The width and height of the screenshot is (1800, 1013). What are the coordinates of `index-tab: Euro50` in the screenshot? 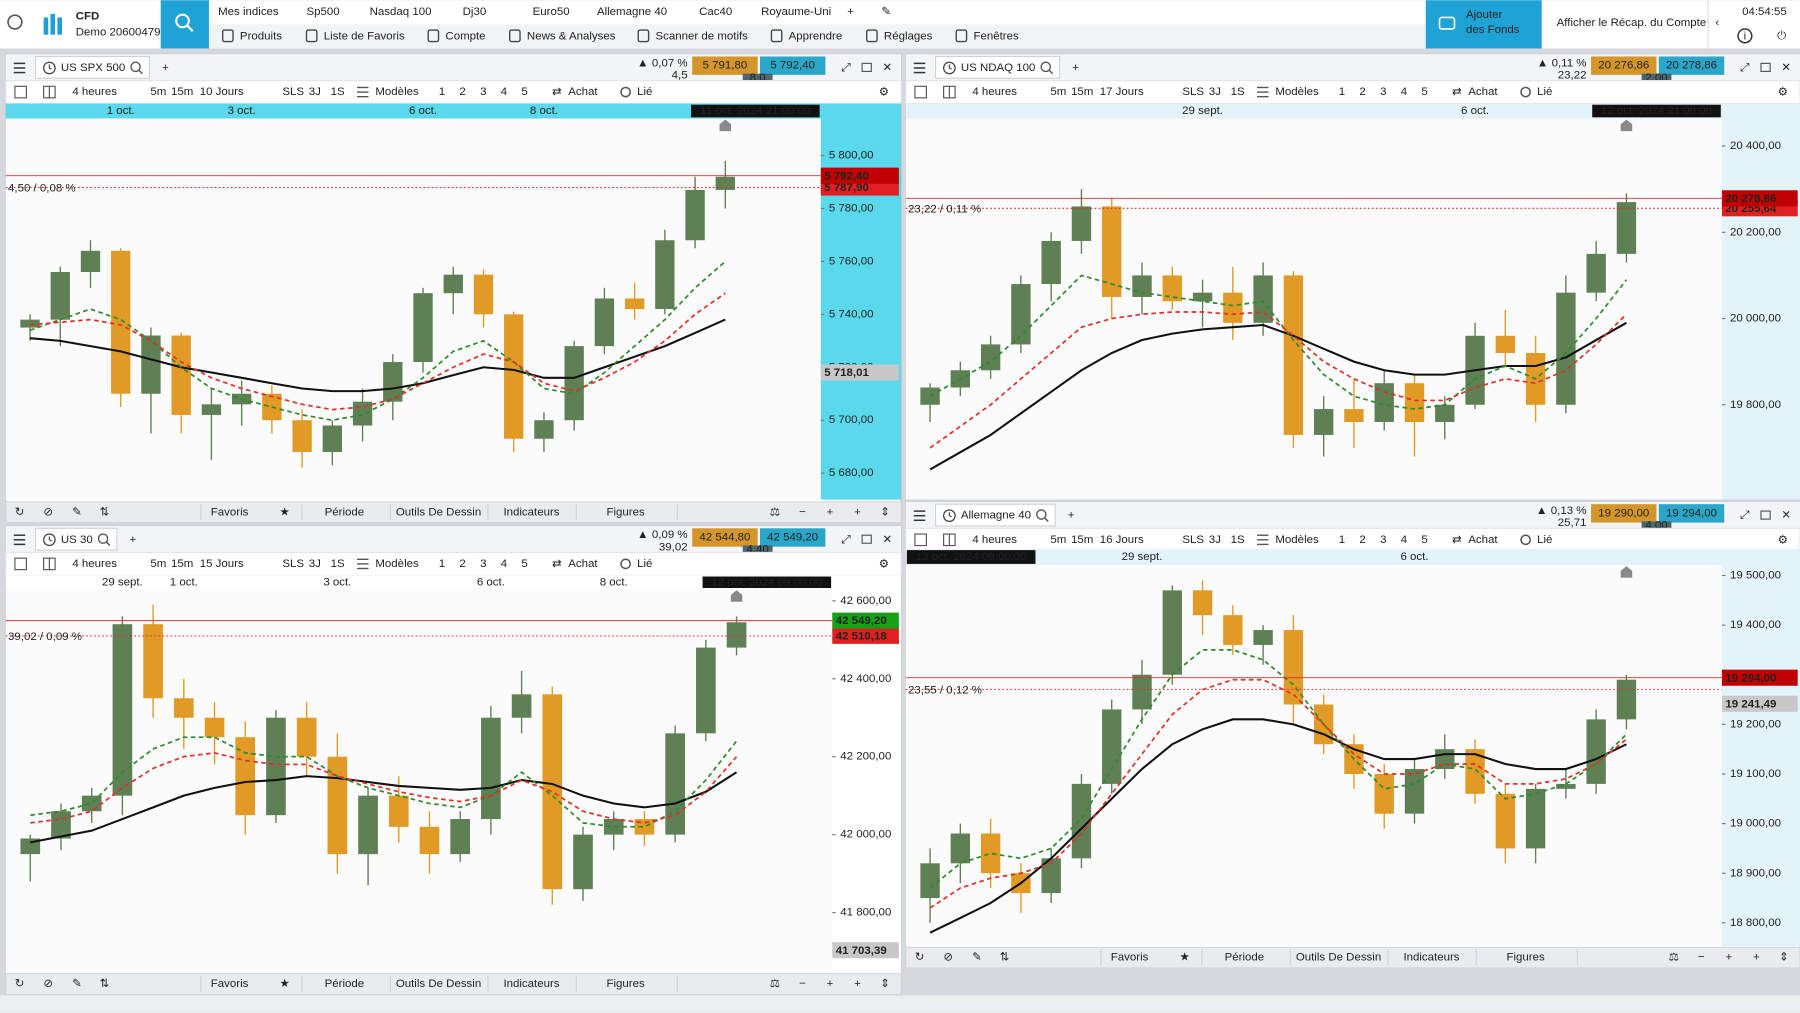 It's located at (551, 12).